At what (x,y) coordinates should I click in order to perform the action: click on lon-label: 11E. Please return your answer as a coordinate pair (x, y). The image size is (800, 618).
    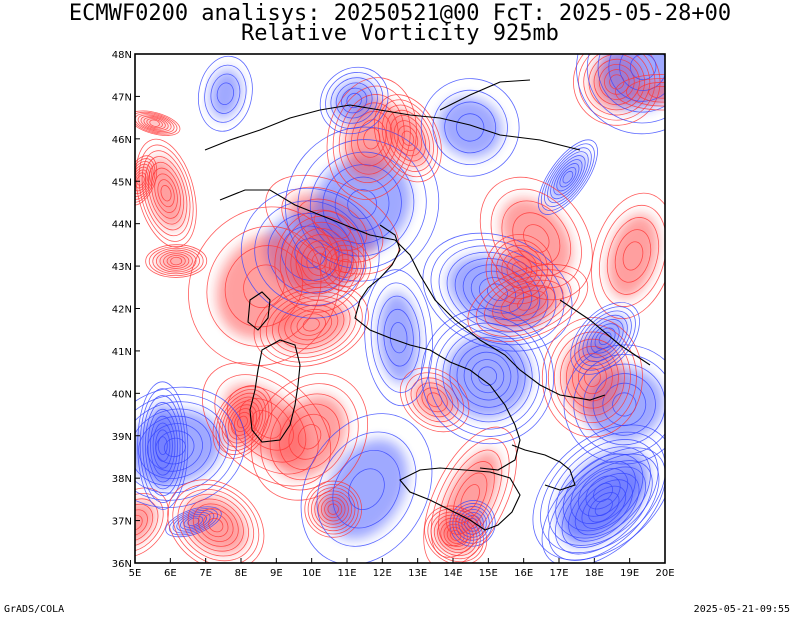
    Looking at the image, I should click on (346, 573).